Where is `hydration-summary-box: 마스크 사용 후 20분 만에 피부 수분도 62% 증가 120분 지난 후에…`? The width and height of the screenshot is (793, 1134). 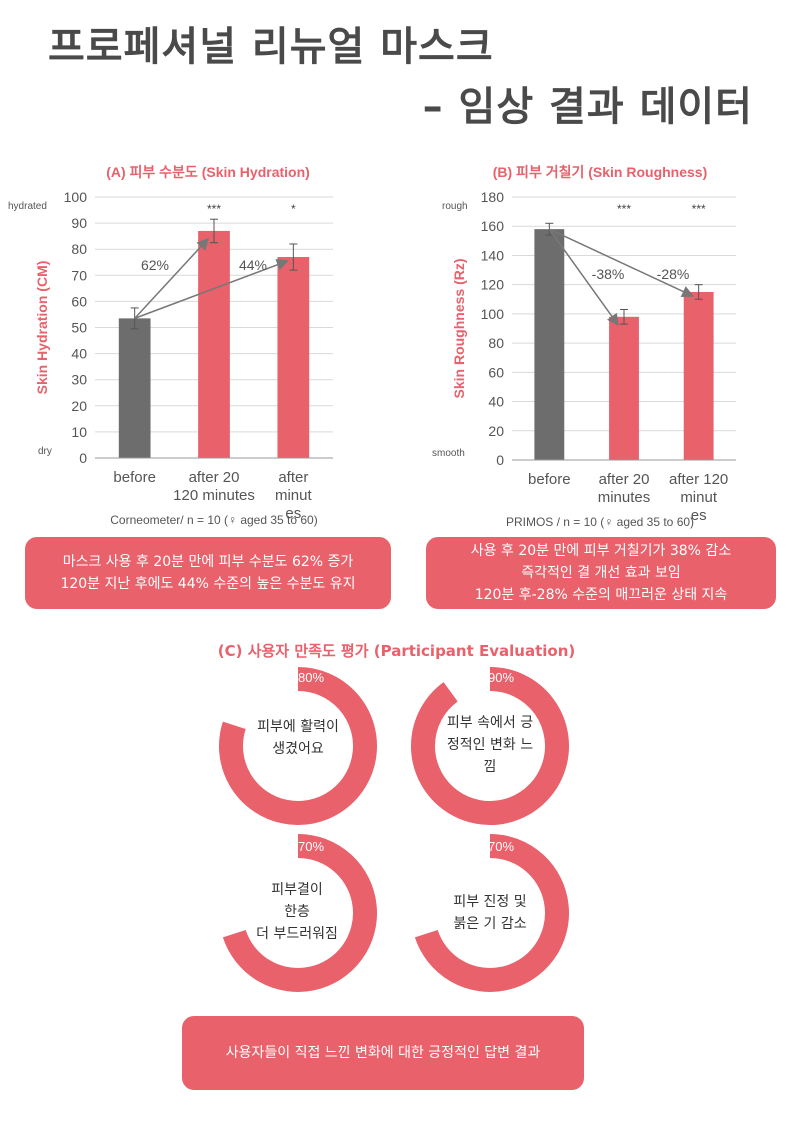
hydration-summary-box: 마스크 사용 후 20분 만에 피부 수분도 62% 증가 120분 지난 후에… is located at coordinates (208, 573).